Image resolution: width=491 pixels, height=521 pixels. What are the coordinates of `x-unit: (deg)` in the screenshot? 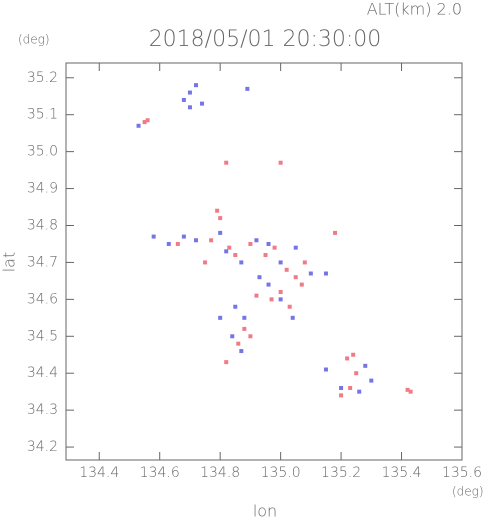 It's located at (468, 492).